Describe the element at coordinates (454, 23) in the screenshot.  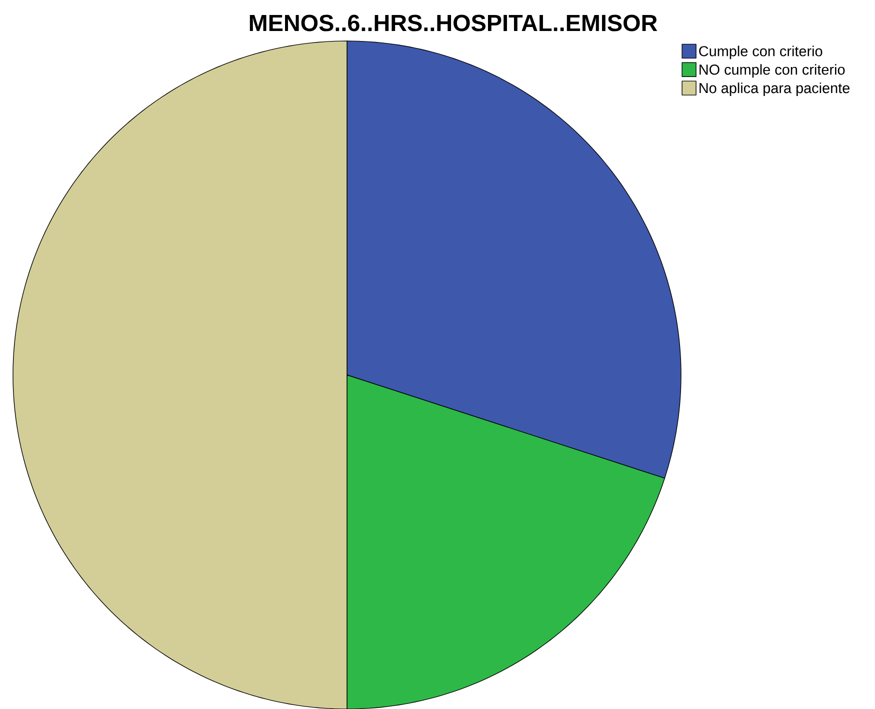
I see `chart-title: MENOS..6..HRS..HOSPITAL..EMISOR` at that location.